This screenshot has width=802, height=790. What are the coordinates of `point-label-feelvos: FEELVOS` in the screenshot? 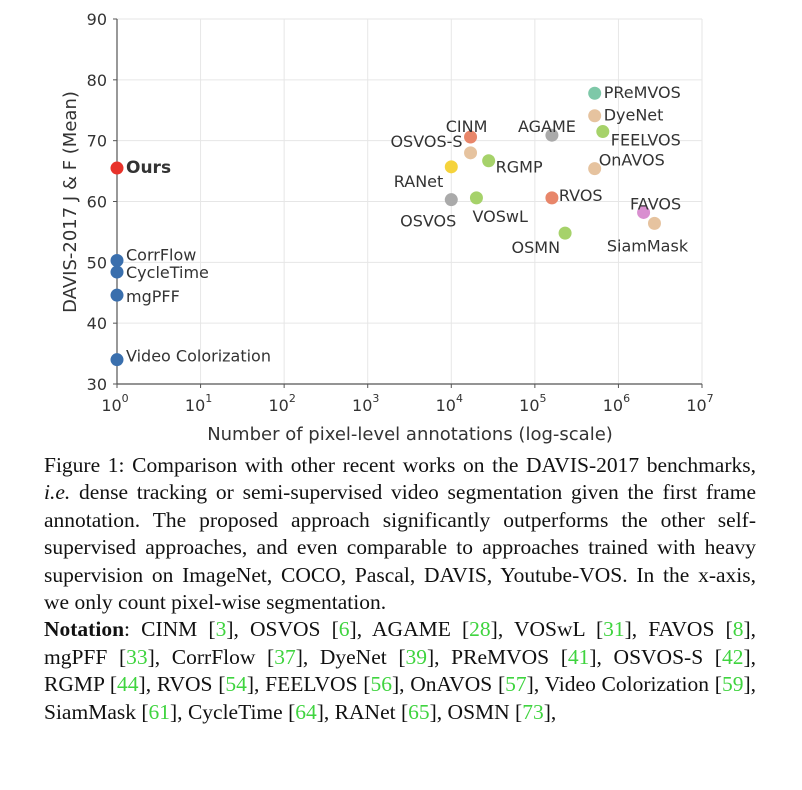 It's located at (646, 140).